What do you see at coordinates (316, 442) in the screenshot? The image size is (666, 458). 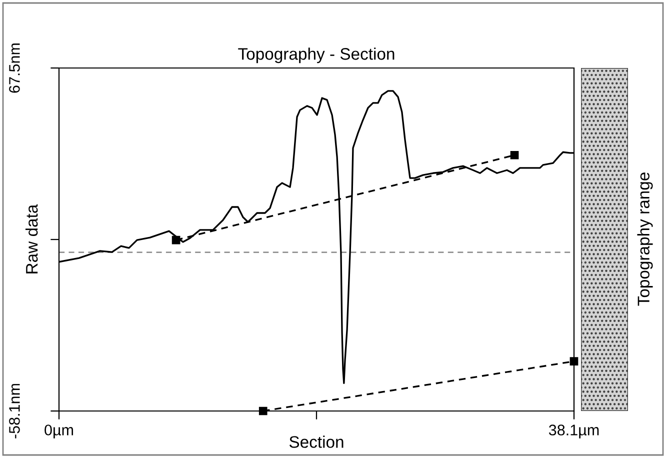 I see `x-axis-title: Section` at bounding box center [316, 442].